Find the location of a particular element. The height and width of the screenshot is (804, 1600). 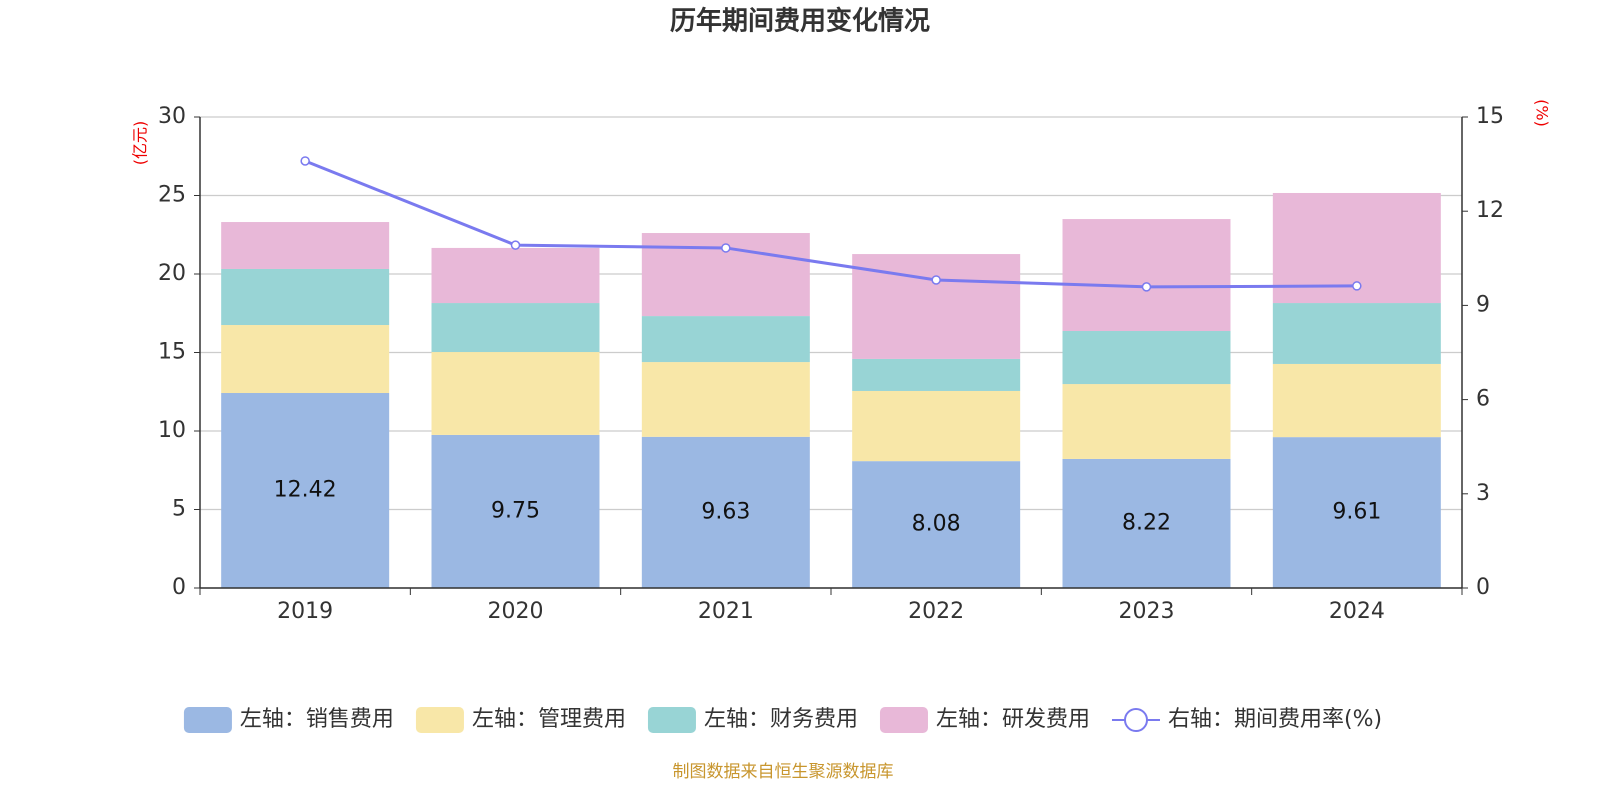

data-label: 8.22 is located at coordinates (1146, 522).